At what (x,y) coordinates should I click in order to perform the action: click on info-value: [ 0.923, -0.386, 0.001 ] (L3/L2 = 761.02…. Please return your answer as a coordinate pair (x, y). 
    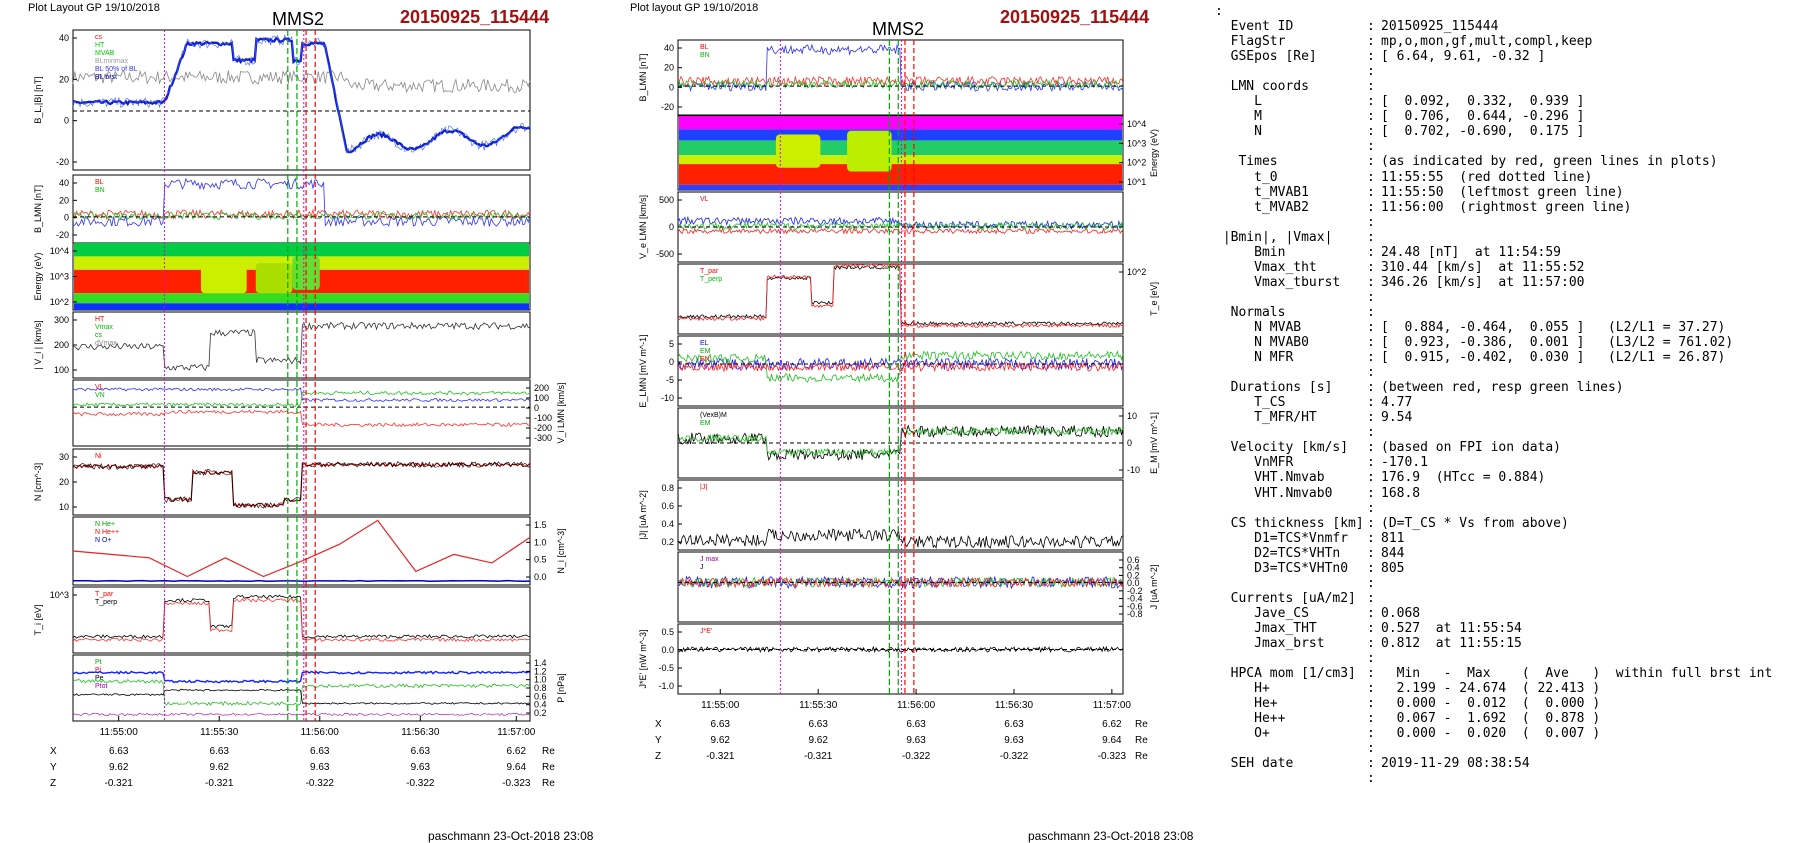
    Looking at the image, I should click on (1557, 343).